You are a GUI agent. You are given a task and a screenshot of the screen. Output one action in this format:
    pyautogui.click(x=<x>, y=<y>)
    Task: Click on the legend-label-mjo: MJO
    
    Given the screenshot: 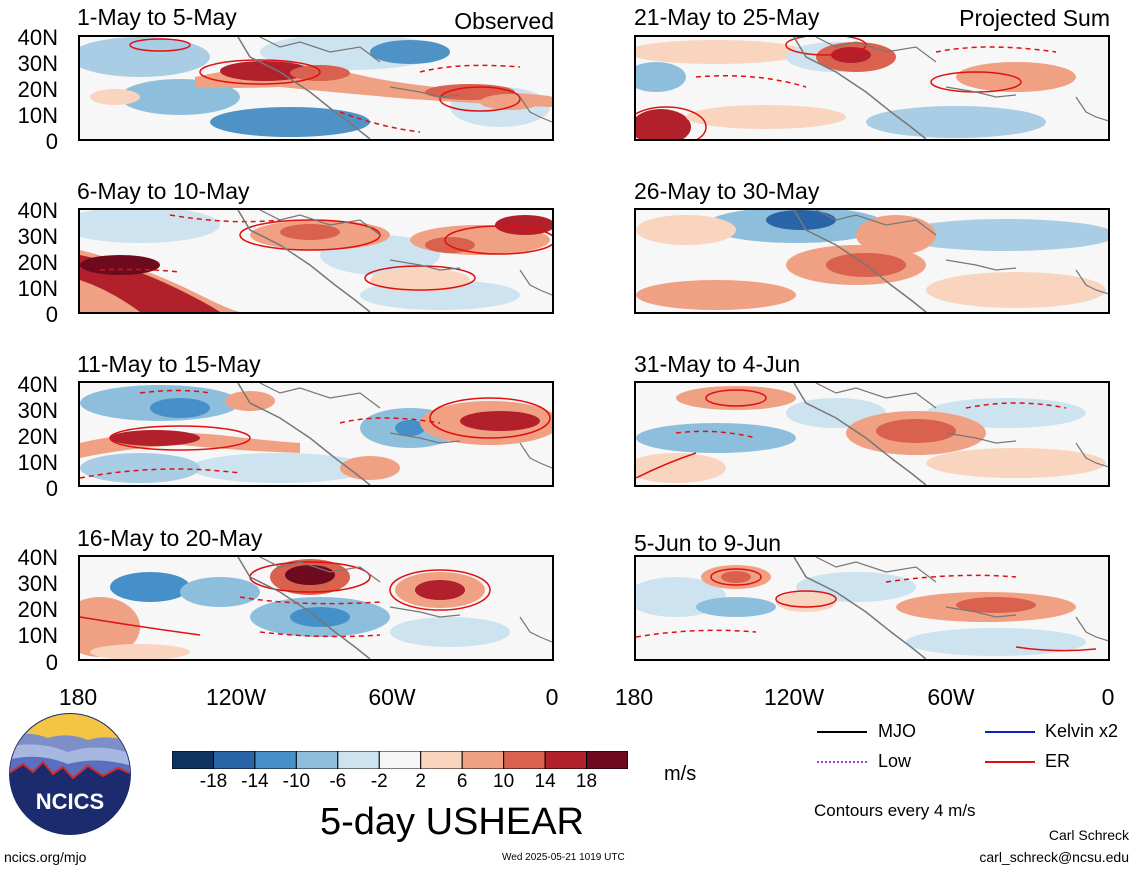 What is the action you would take?
    pyautogui.click(x=897, y=731)
    